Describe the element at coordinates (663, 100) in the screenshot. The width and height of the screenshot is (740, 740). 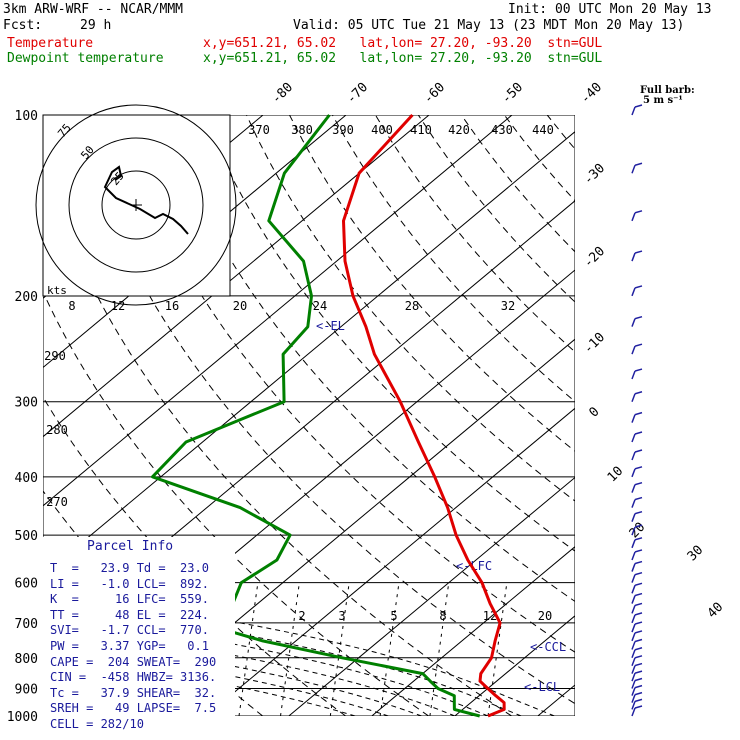
I see `barb-scale-line2: 5 m s⁻¹` at that location.